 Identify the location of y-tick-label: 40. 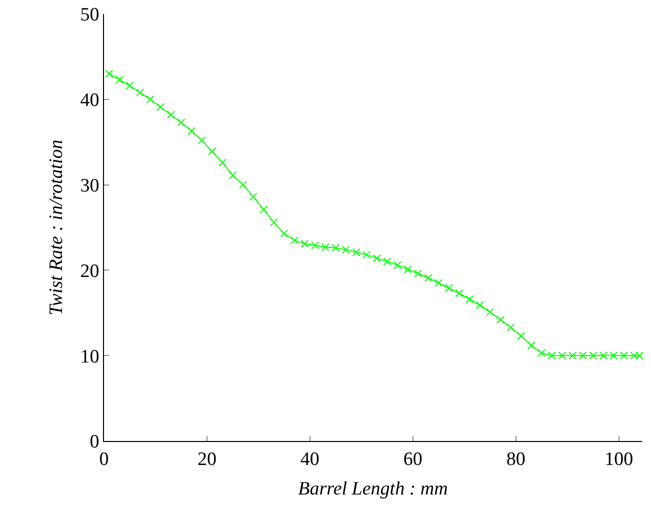
(90, 101).